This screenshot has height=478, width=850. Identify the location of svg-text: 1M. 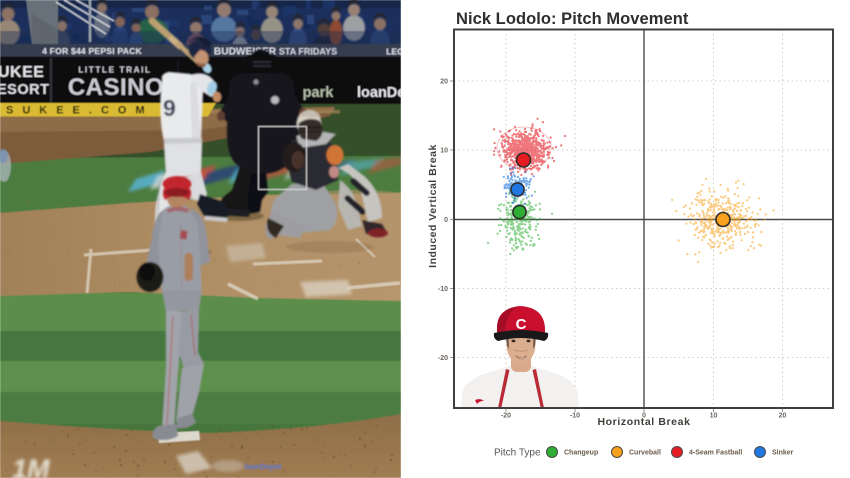
(31, 466).